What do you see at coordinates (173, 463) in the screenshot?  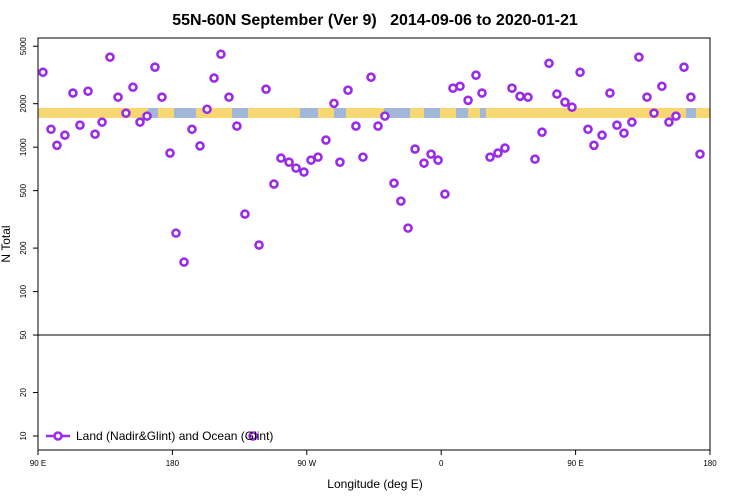 I see `x-tick-label: 180` at bounding box center [173, 463].